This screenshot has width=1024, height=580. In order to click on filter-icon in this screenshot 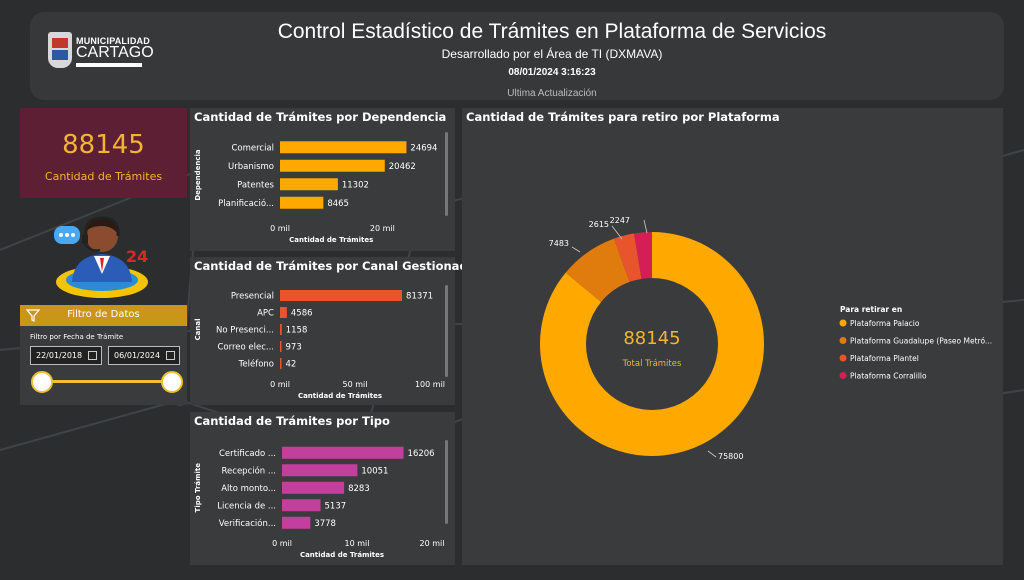, I will do `click(33, 315)`.